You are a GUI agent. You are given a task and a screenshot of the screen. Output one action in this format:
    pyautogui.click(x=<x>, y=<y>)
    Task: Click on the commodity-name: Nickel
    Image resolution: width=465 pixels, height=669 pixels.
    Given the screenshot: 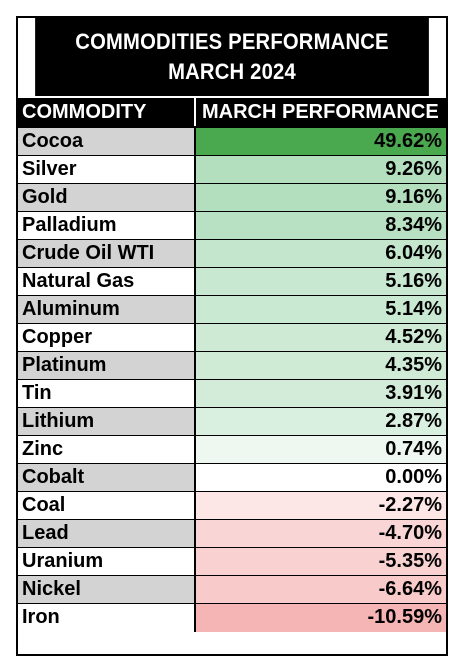 What is the action you would take?
    pyautogui.click(x=107, y=589)
    